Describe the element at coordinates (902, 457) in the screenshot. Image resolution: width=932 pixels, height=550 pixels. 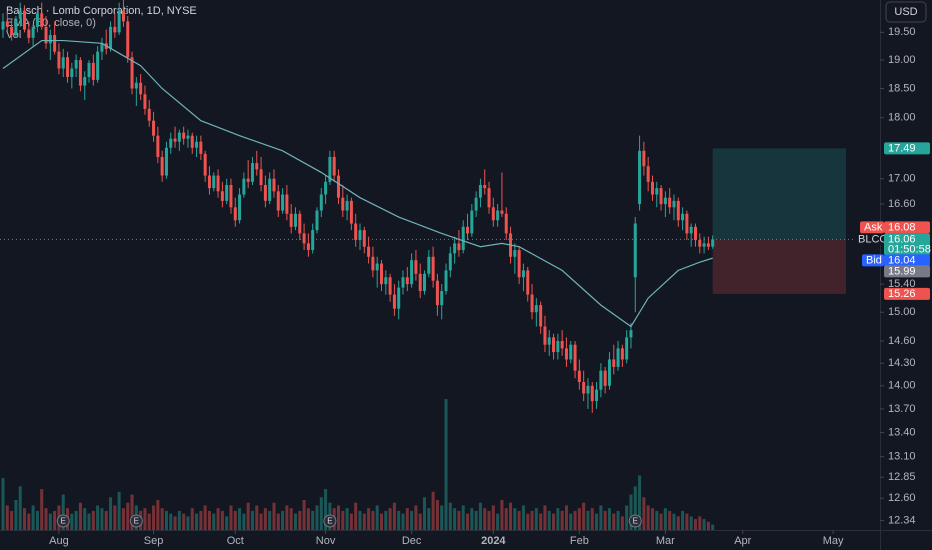
I see `y-tick-label: 13.10` at that location.